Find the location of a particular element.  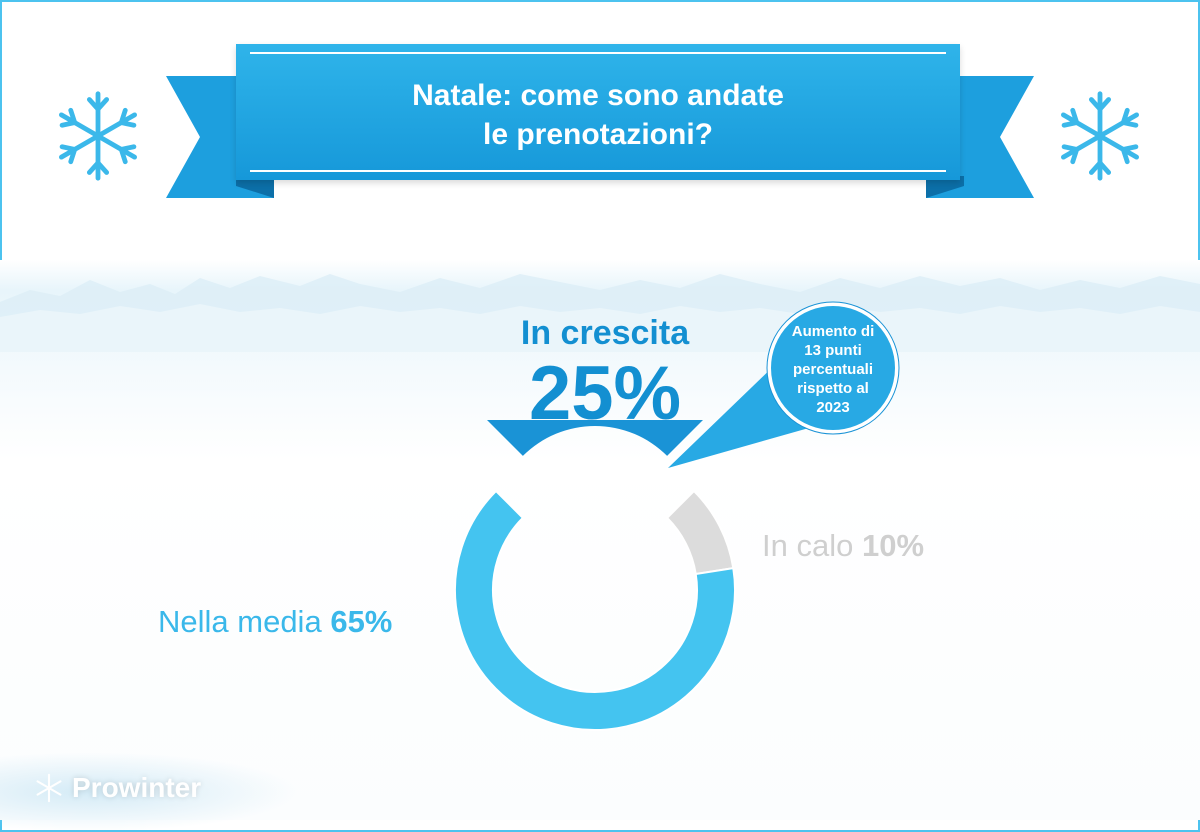

label-nella-media: Nella media 65% is located at coordinates (275, 622).